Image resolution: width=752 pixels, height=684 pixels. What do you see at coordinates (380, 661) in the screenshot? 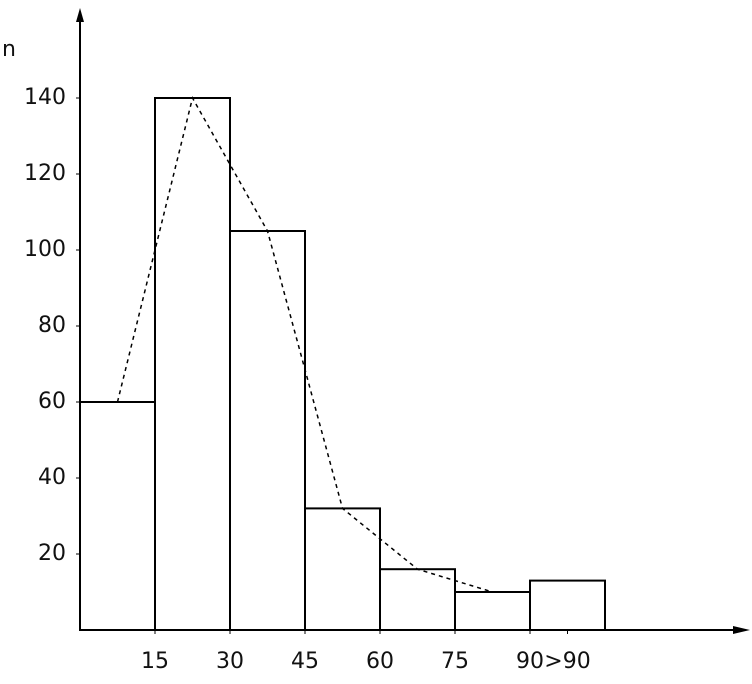
I see `x-tick-label: 60` at bounding box center [380, 661].